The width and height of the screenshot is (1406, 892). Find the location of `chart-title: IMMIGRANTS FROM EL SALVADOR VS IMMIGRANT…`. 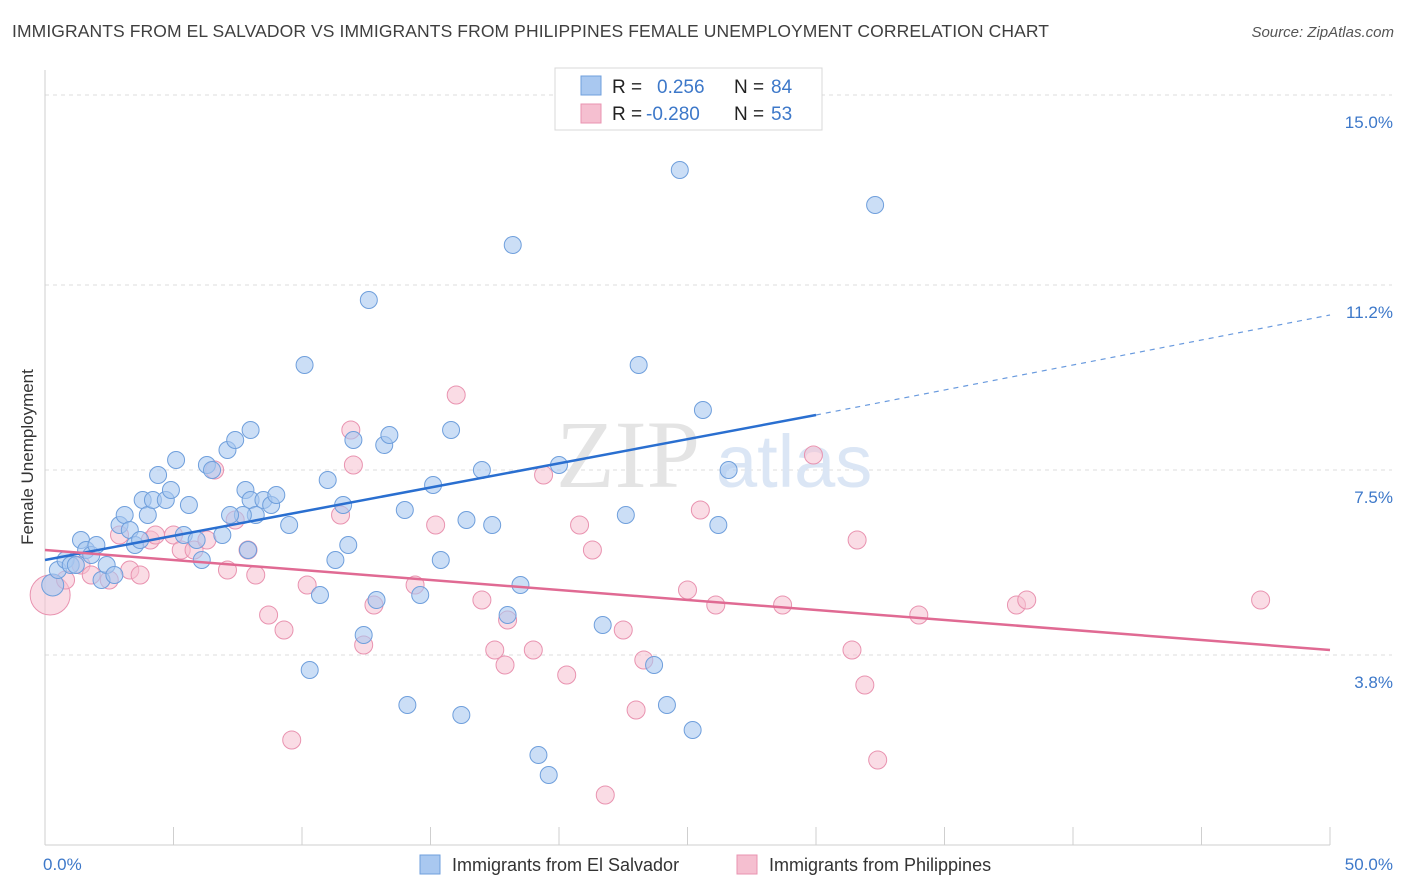

chart-title: IMMIGRANTS FROM EL SALVADOR VS IMMIGRANT… is located at coordinates (531, 31).